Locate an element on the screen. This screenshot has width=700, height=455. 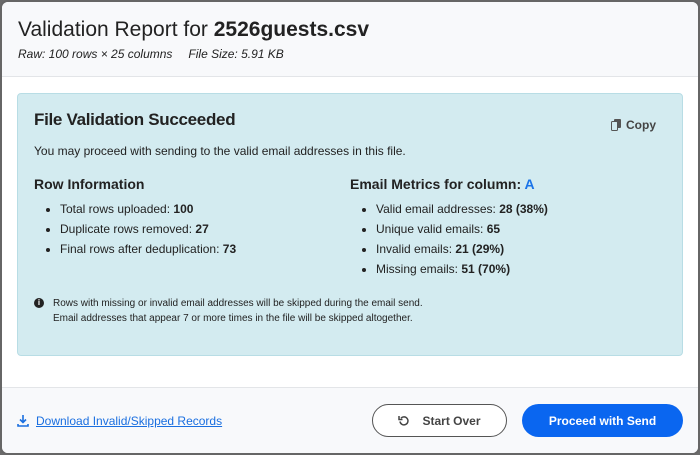
list-item: Invalid emails: 21 (29%) is located at coordinates (521, 249).